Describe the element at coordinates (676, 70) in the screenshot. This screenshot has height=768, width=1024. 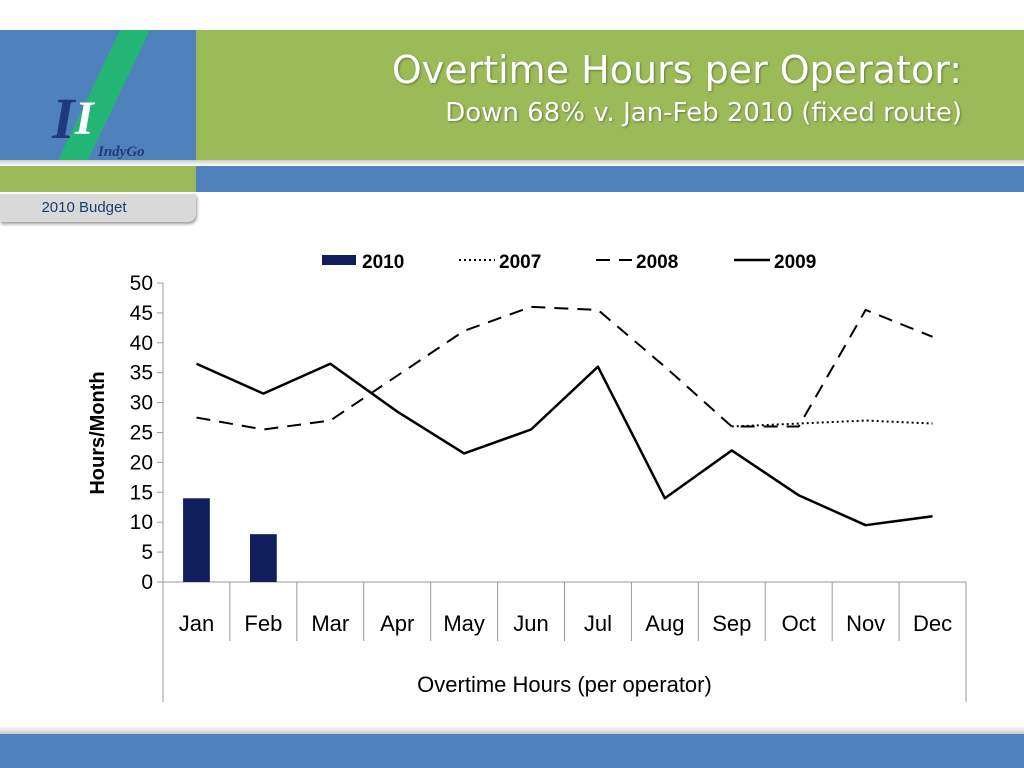
I see `page-title: Overtime Hours per Operator:` at that location.